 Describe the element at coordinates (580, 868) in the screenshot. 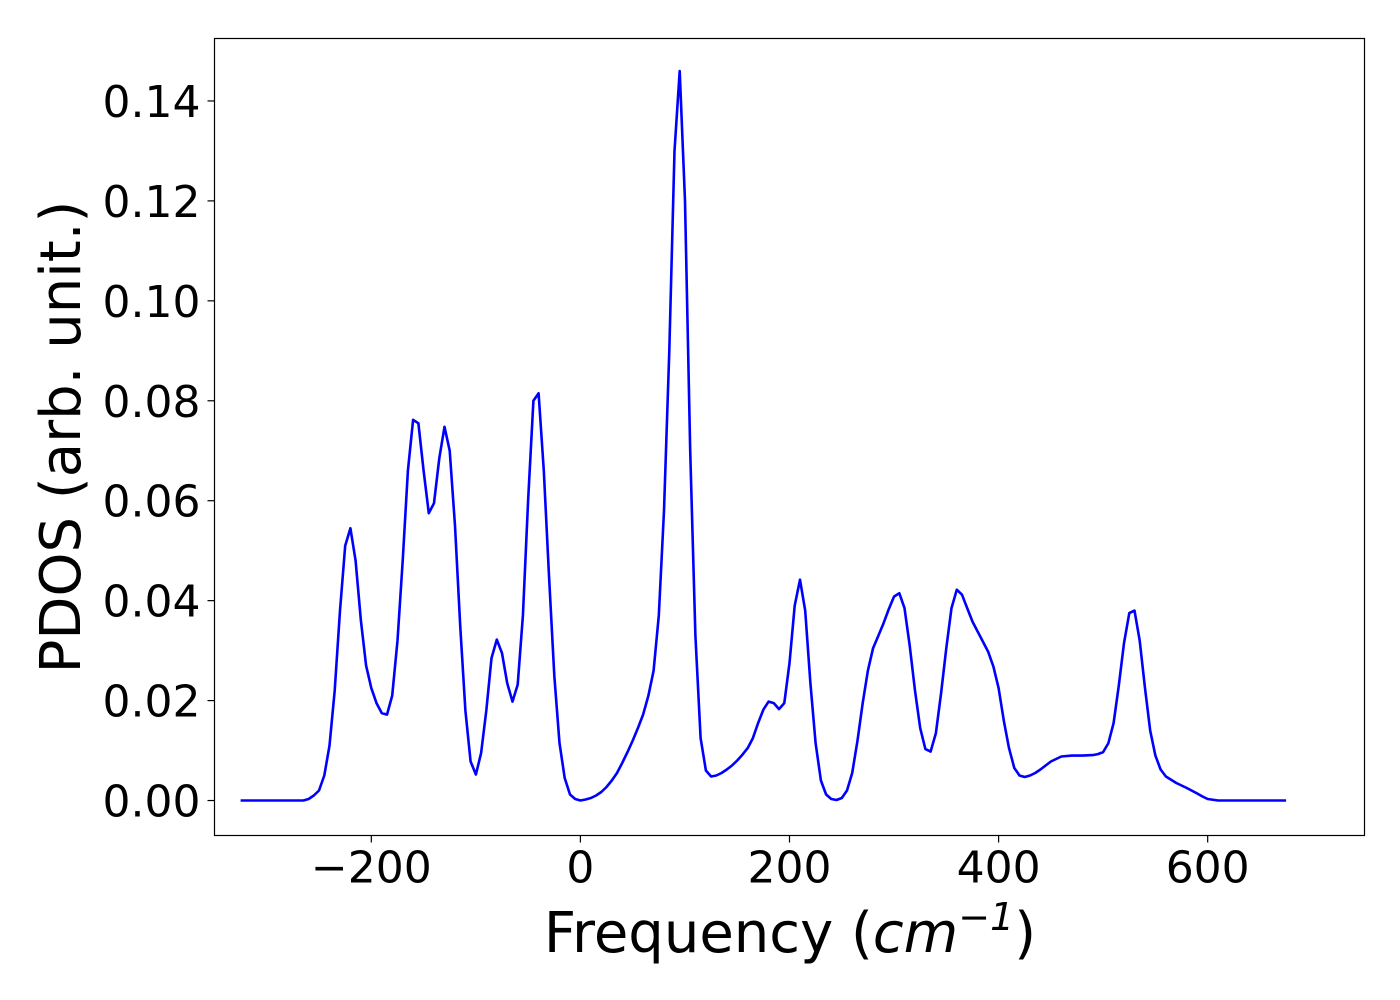

I see `x-tick-label: 0` at that location.